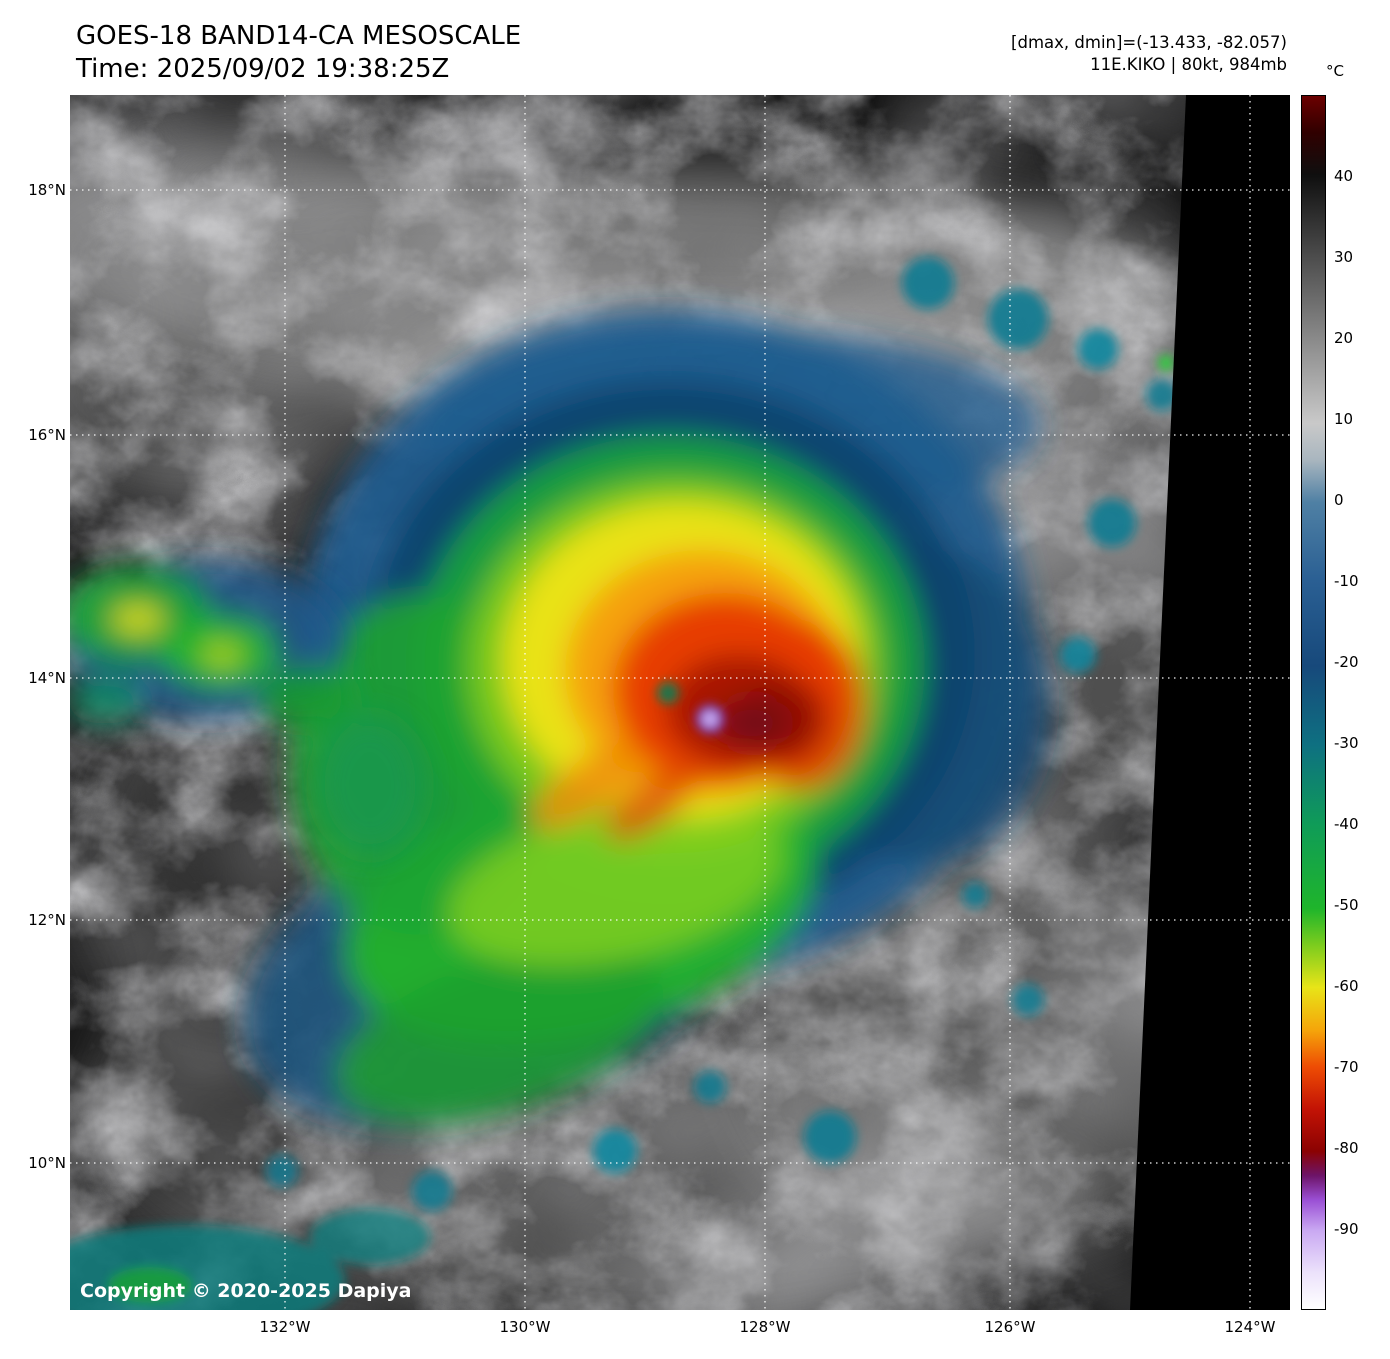 The width and height of the screenshot is (1390, 1359). What do you see at coordinates (1344, 419) in the screenshot?
I see `colorbar-tick: 10` at bounding box center [1344, 419].